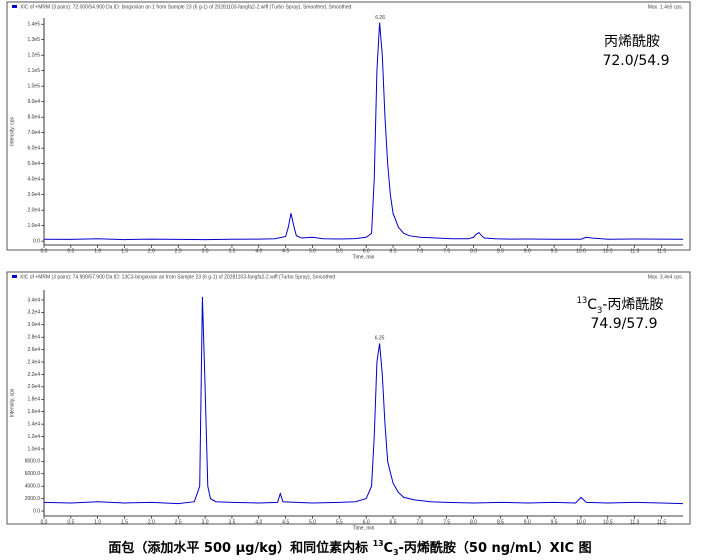 This screenshot has height=560, width=701. Describe the element at coordinates (240, 548) in the screenshot. I see `text-part: 面包（添加水平 500 μg/kg）和同位素内标` at that location.